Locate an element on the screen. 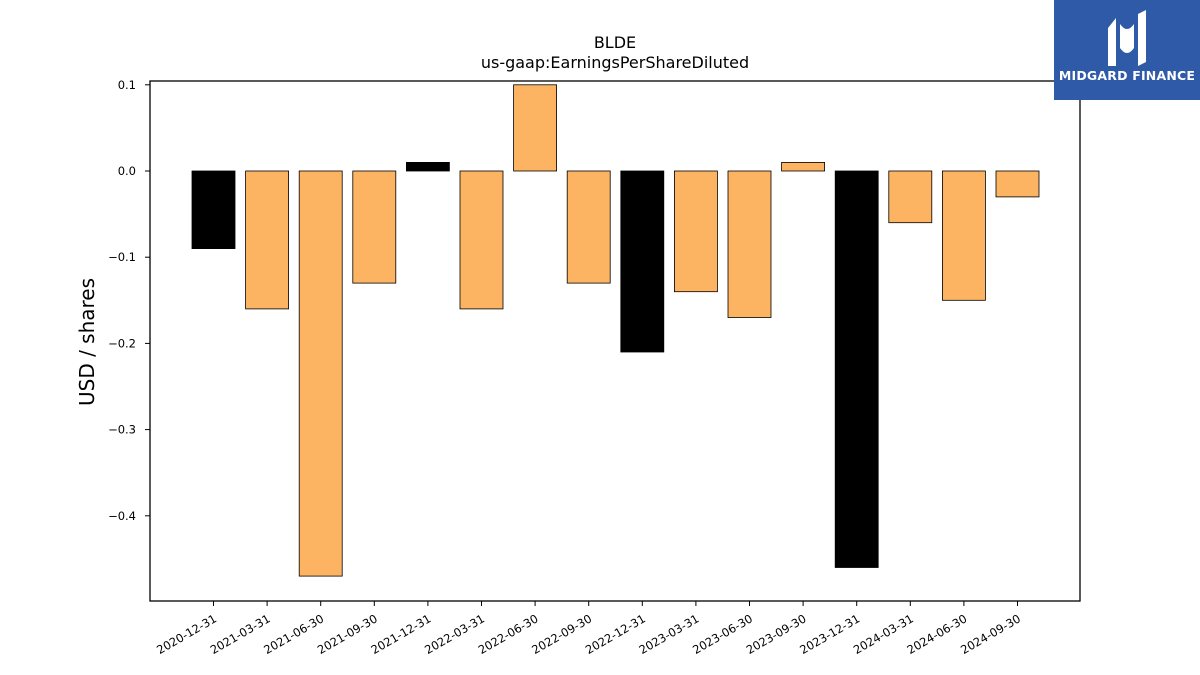 Image resolution: width=1200 pixels, height=675 pixels. y-tick-label: 0.0 is located at coordinates (127, 171).